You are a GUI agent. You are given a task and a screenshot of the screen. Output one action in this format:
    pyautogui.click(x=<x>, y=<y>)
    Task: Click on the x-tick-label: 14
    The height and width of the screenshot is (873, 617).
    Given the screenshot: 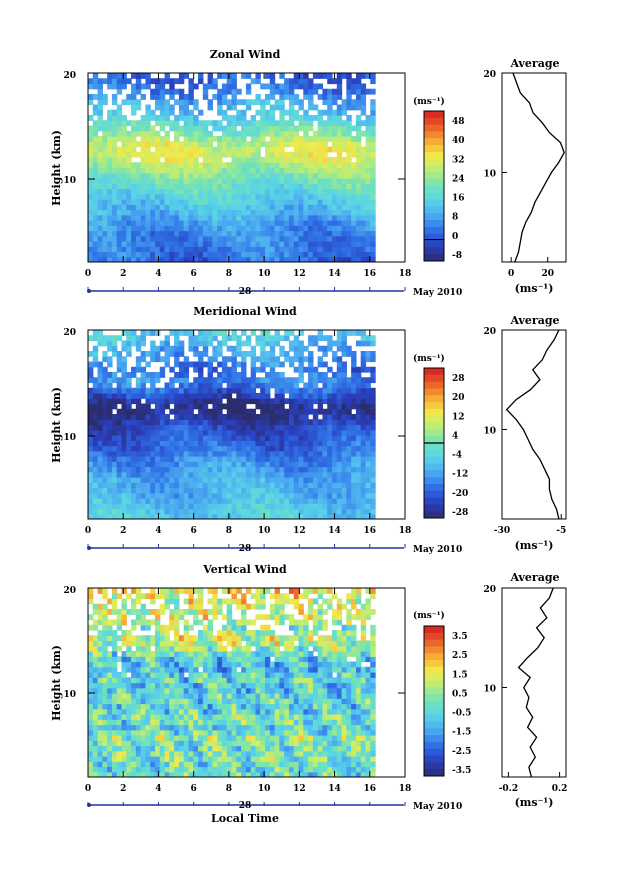 What is the action you would take?
    pyautogui.click(x=334, y=531)
    